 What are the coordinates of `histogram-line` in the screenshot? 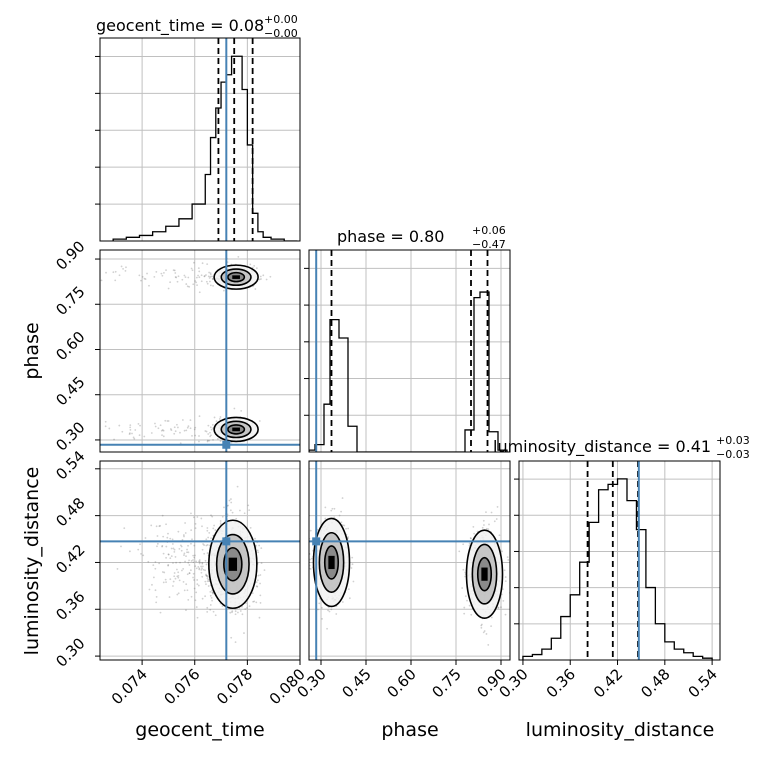 It's located at (617, 569).